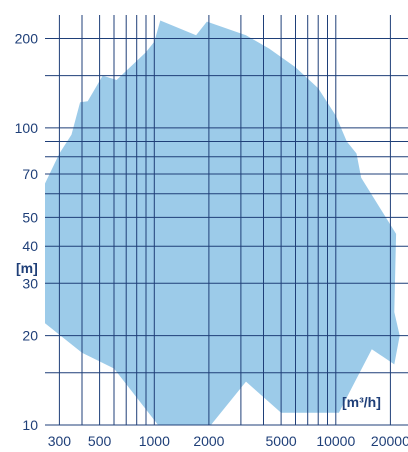 Image resolution: width=408 pixels, height=452 pixels. I want to click on y-tick-label-100: 100, so click(27, 128).